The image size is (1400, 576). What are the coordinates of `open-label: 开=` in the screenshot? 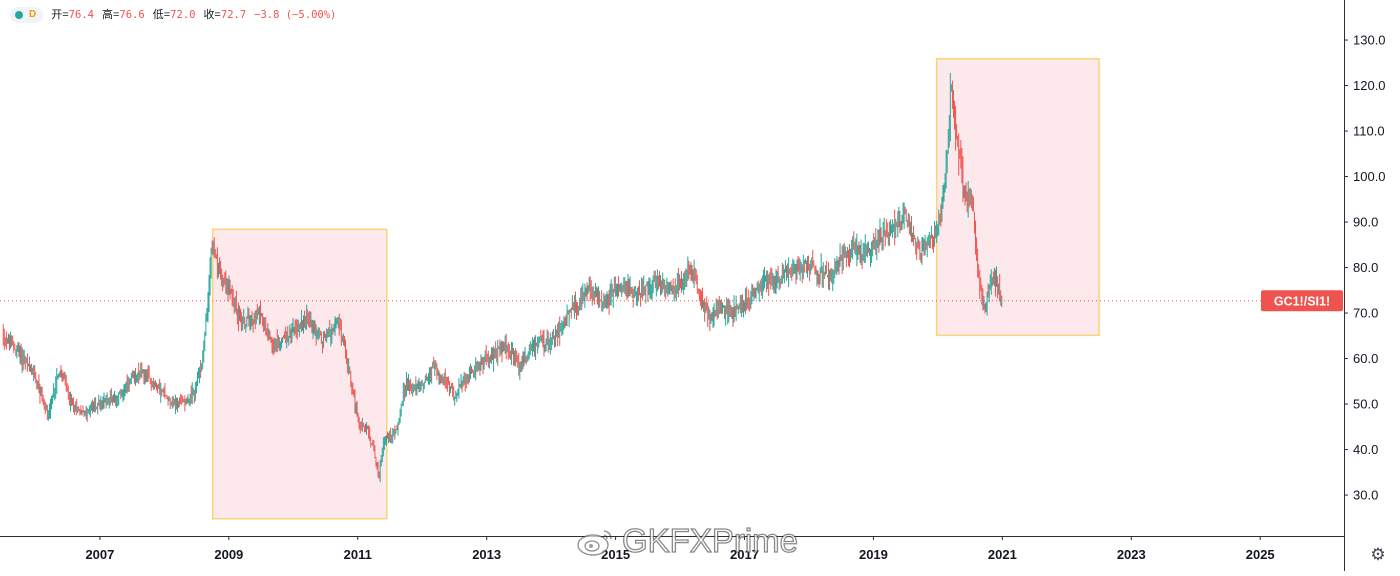 It's located at (60, 15).